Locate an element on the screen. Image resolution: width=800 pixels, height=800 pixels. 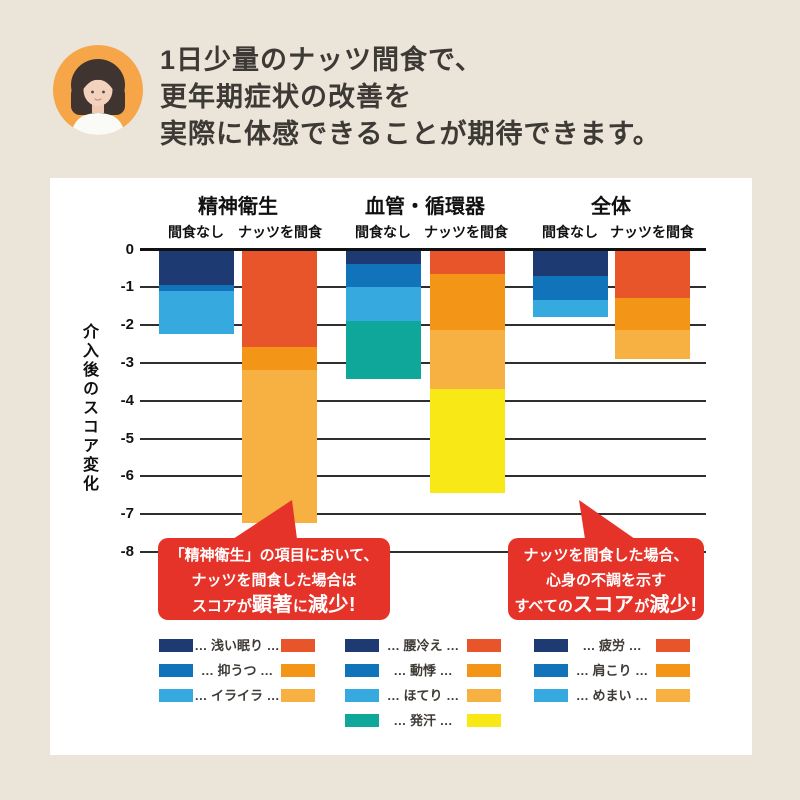
avatar is located at coordinates (98, 90).